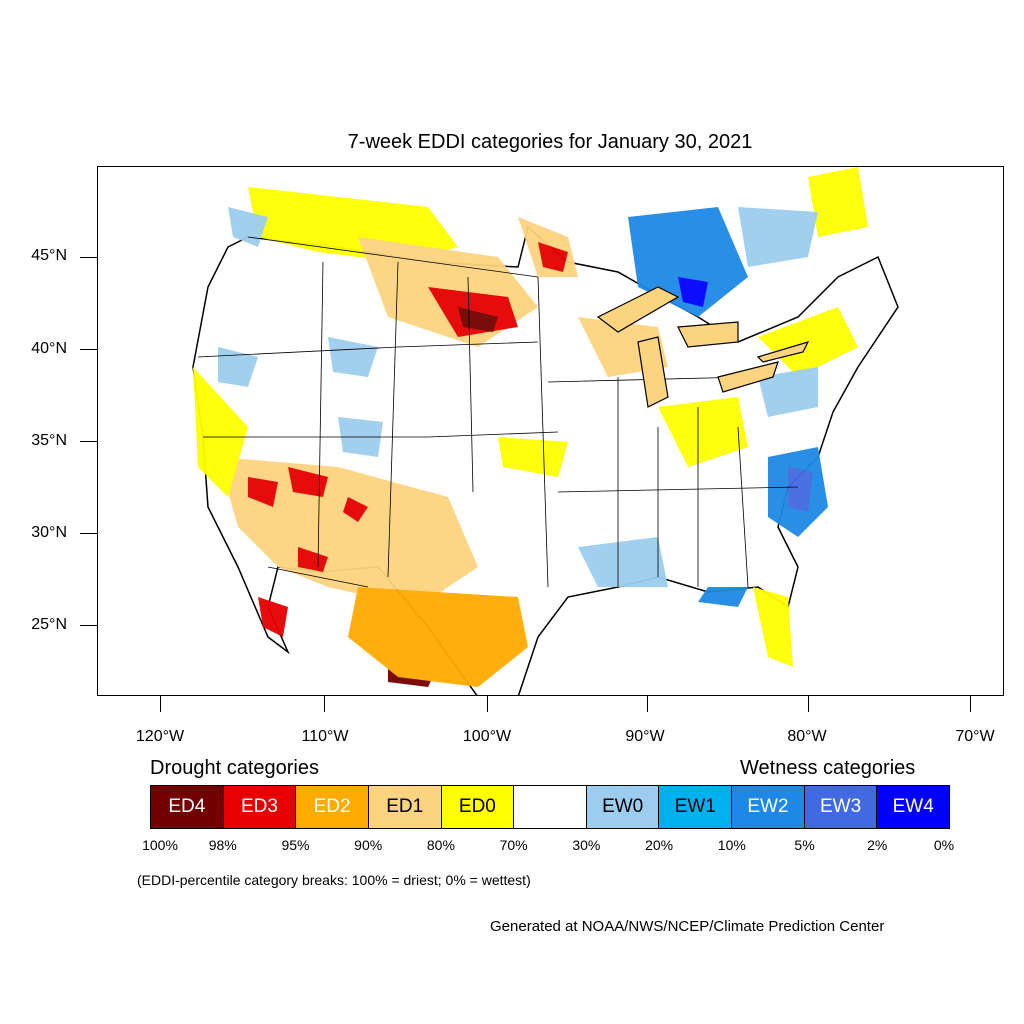 The width and height of the screenshot is (1024, 1024). I want to click on legend-swatch-ed2: ED2, so click(332, 807).